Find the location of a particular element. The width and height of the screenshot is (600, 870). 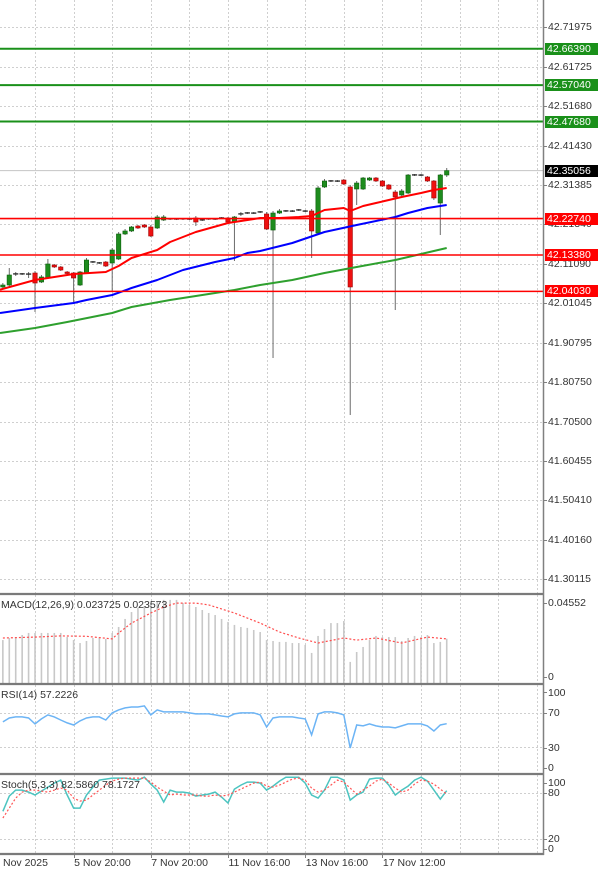

support-price-label: 42.22740 is located at coordinates (571, 218).